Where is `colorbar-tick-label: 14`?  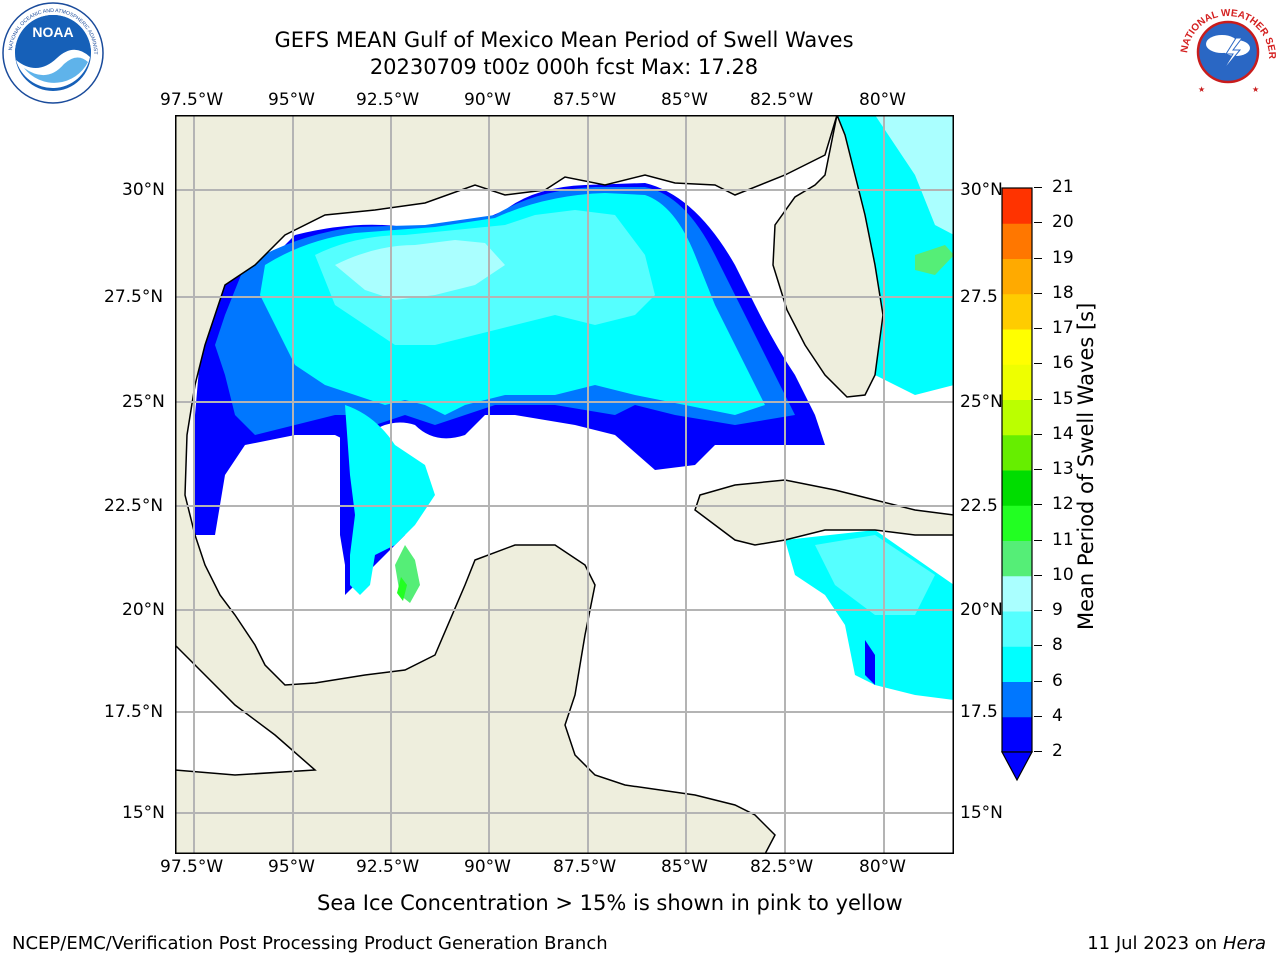 colorbar-tick-label: 14 is located at coordinates (1063, 433).